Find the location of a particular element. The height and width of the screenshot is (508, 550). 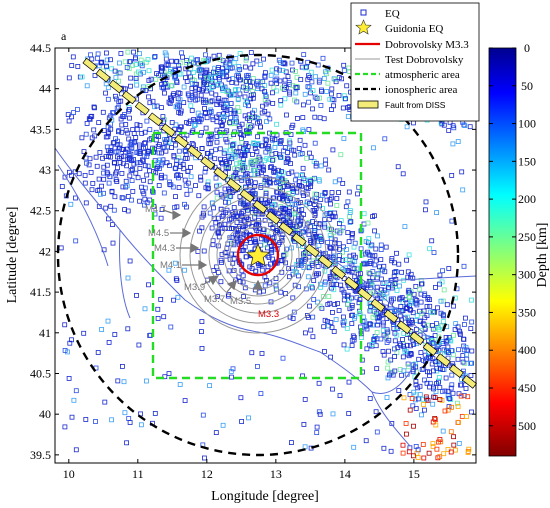

x-tick-labels: 10 11 12 13 14 15 is located at coordinates (241, 474).